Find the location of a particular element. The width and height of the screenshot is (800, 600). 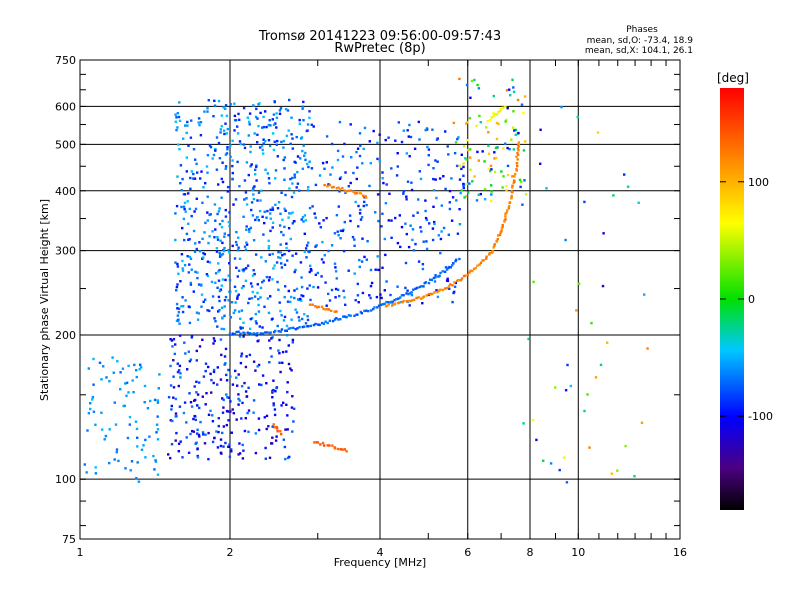

colorbar-tick-label: -100 is located at coordinates (760, 416).